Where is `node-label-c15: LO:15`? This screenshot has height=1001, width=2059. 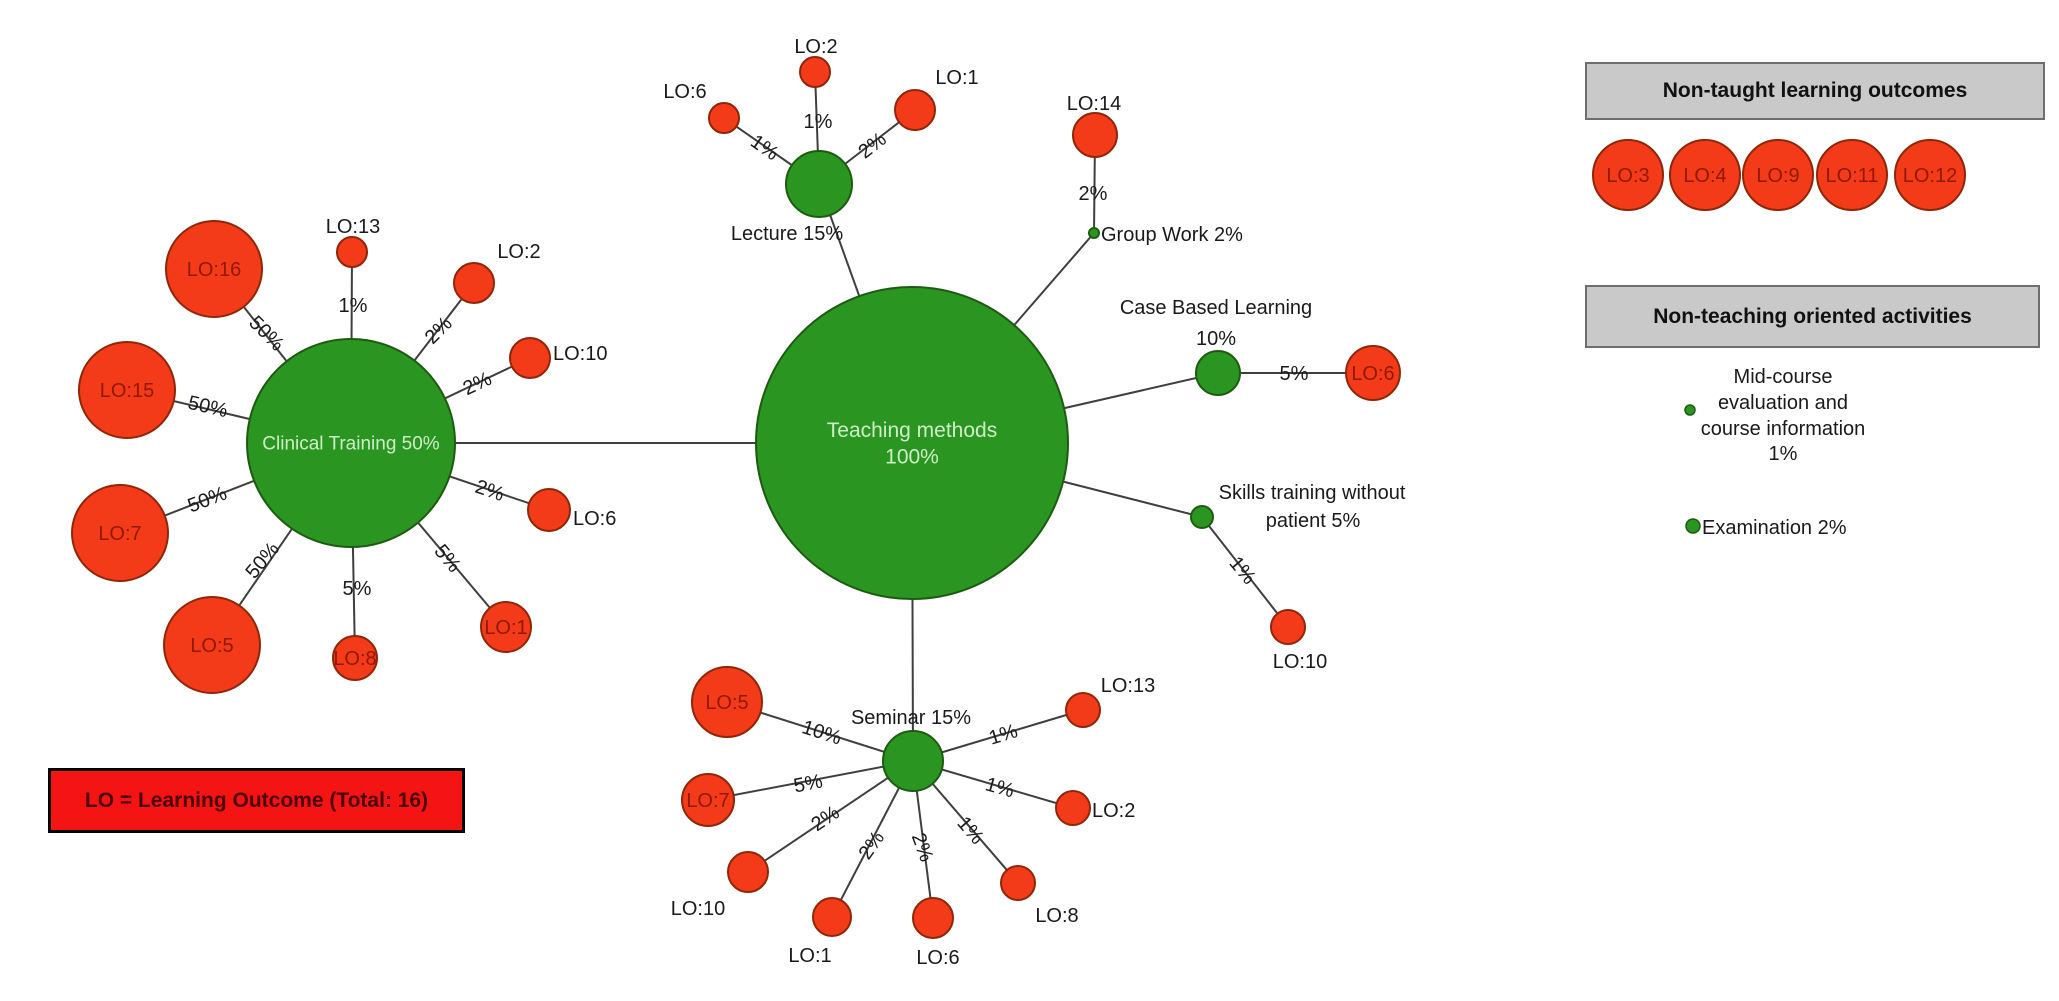 node-label-c15: LO:15 is located at coordinates (127, 391).